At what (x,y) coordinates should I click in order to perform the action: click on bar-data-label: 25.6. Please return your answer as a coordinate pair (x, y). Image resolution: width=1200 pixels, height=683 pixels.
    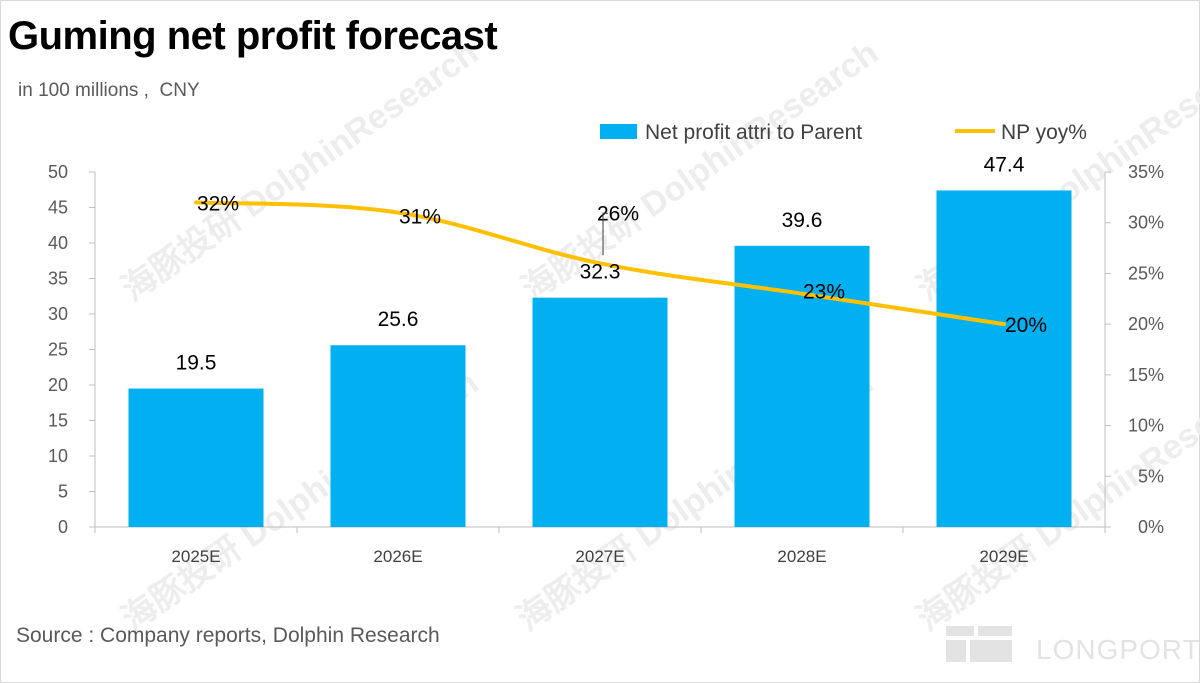
    Looking at the image, I should click on (398, 319).